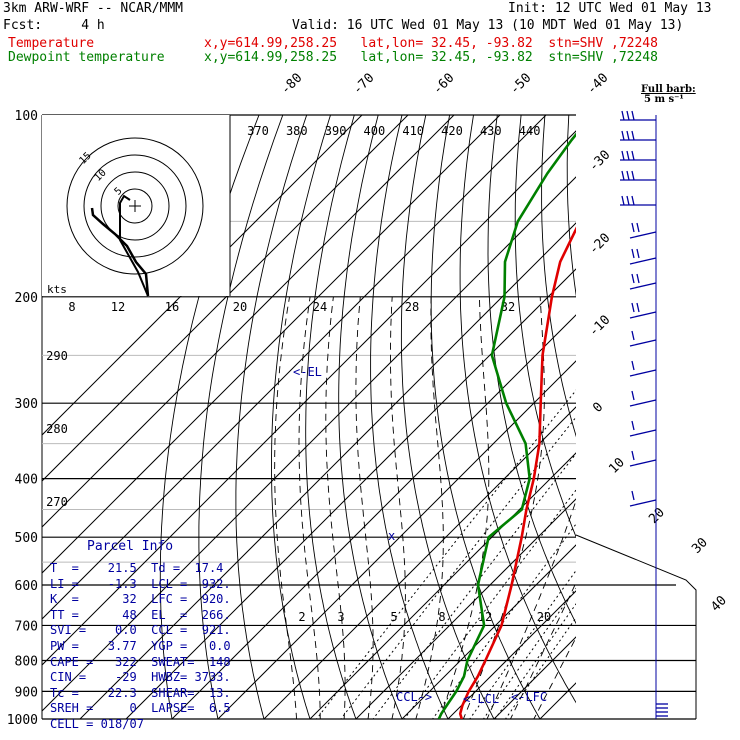 The height and width of the screenshot is (740, 740). Describe the element at coordinates (57, 289) in the screenshot. I see `hodograph-unit: kts` at that location.